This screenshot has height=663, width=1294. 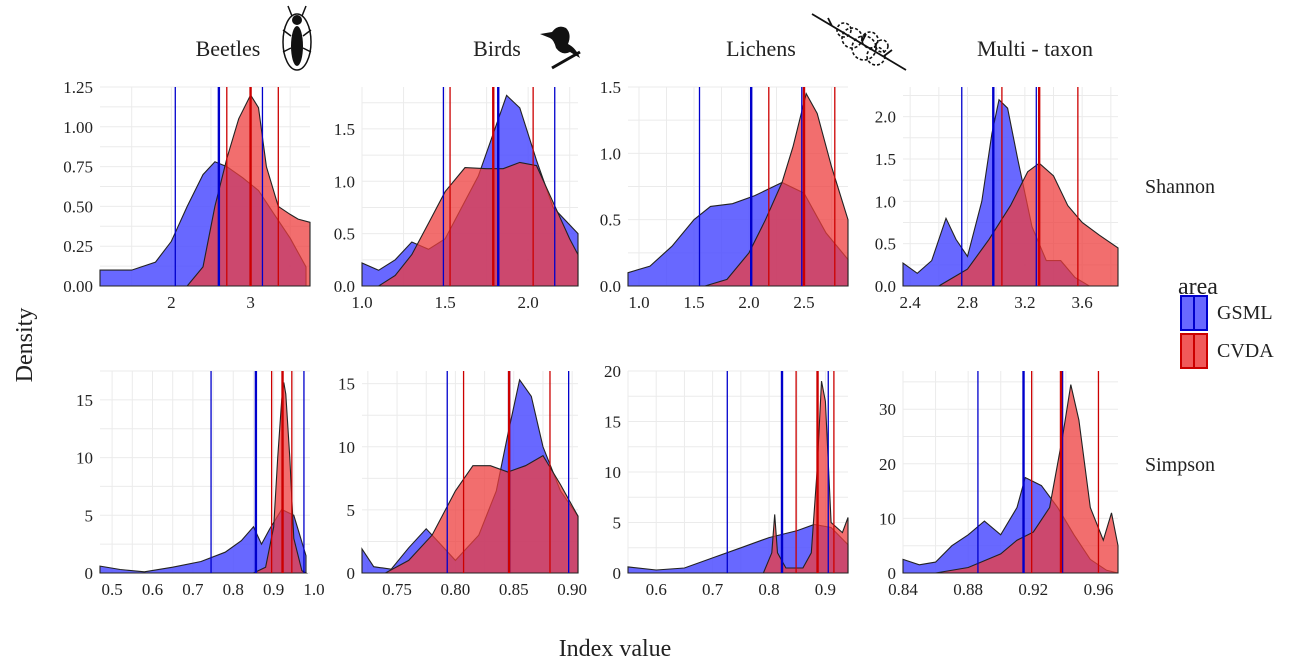 What do you see at coordinates (78, 286) in the screenshot?
I see `y-tick-label: 0.00` at bounding box center [78, 286].